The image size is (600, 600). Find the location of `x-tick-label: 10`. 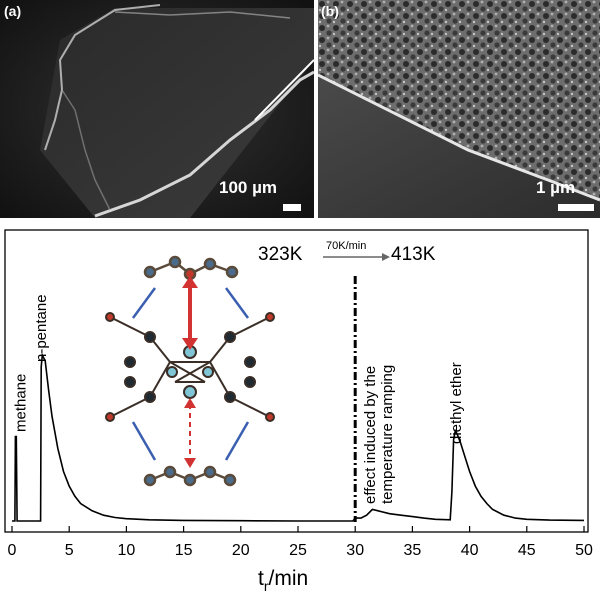

x-tick-label: 10 is located at coordinates (127, 550).